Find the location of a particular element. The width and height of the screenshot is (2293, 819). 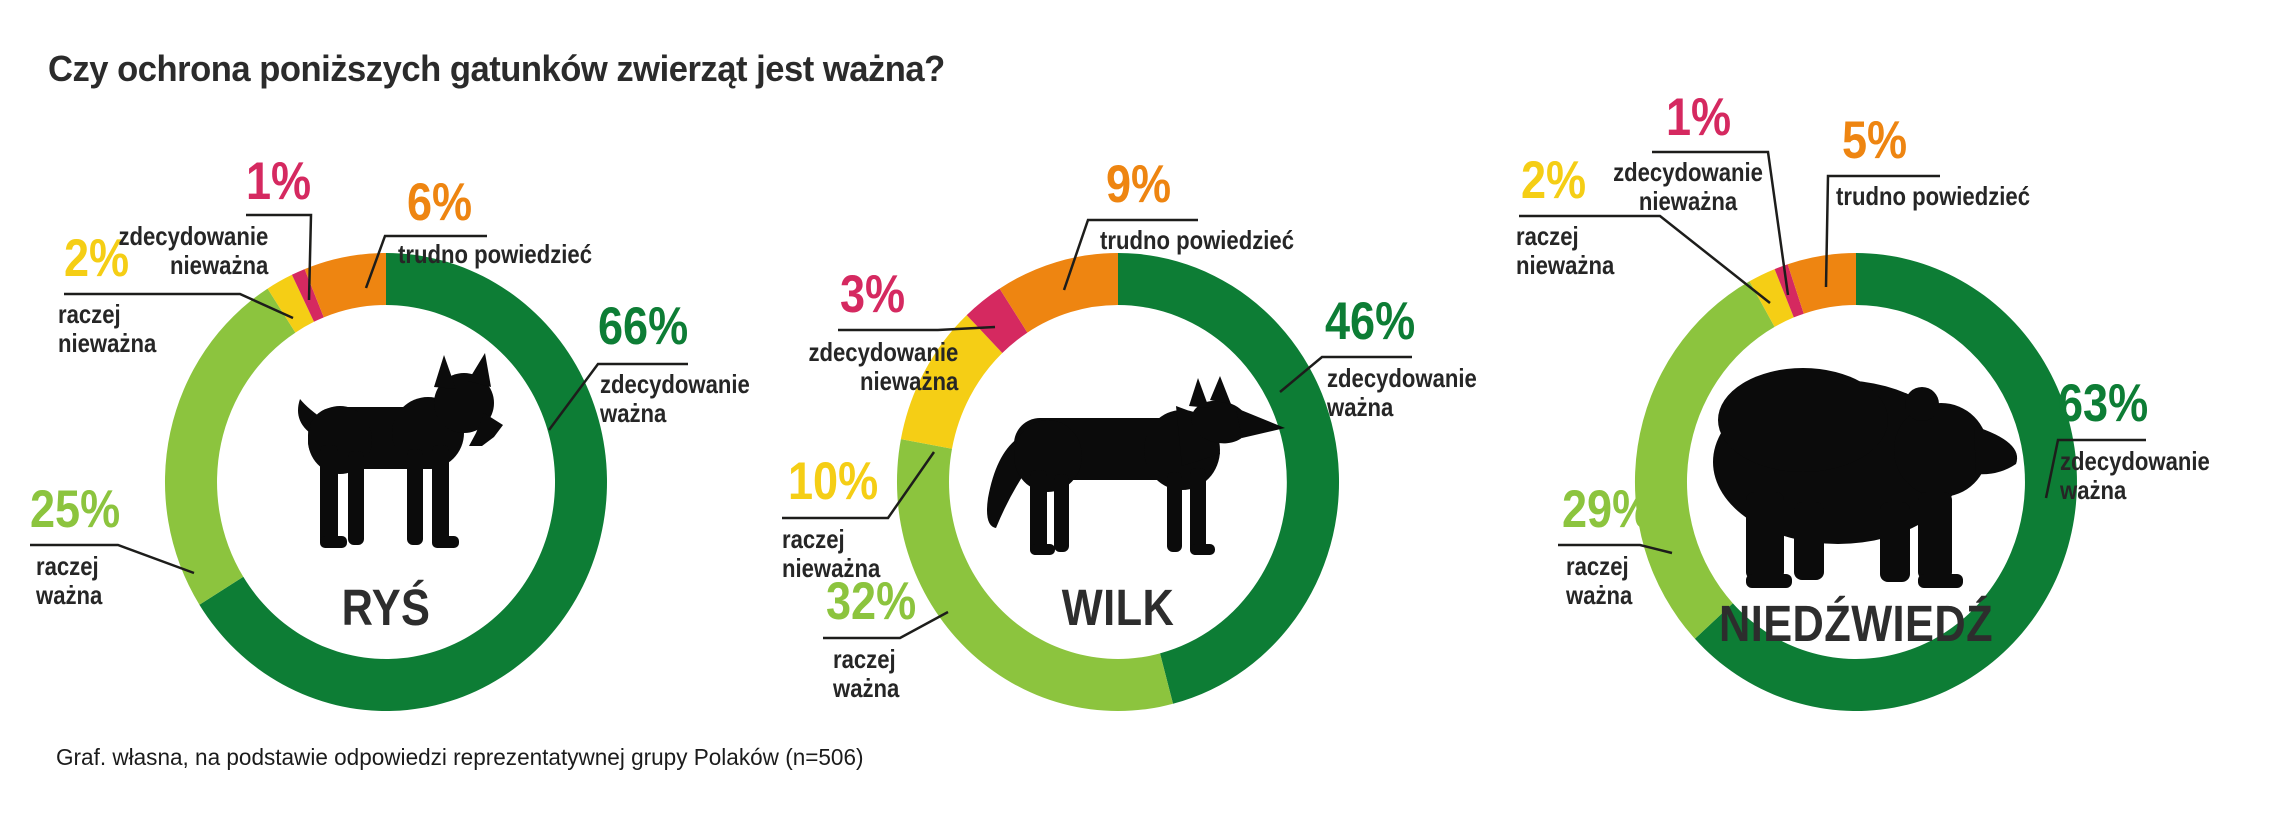

segment-label-ryś-zdecydowanie-ważna: zdecydowanie ważna is located at coordinates (675, 399).